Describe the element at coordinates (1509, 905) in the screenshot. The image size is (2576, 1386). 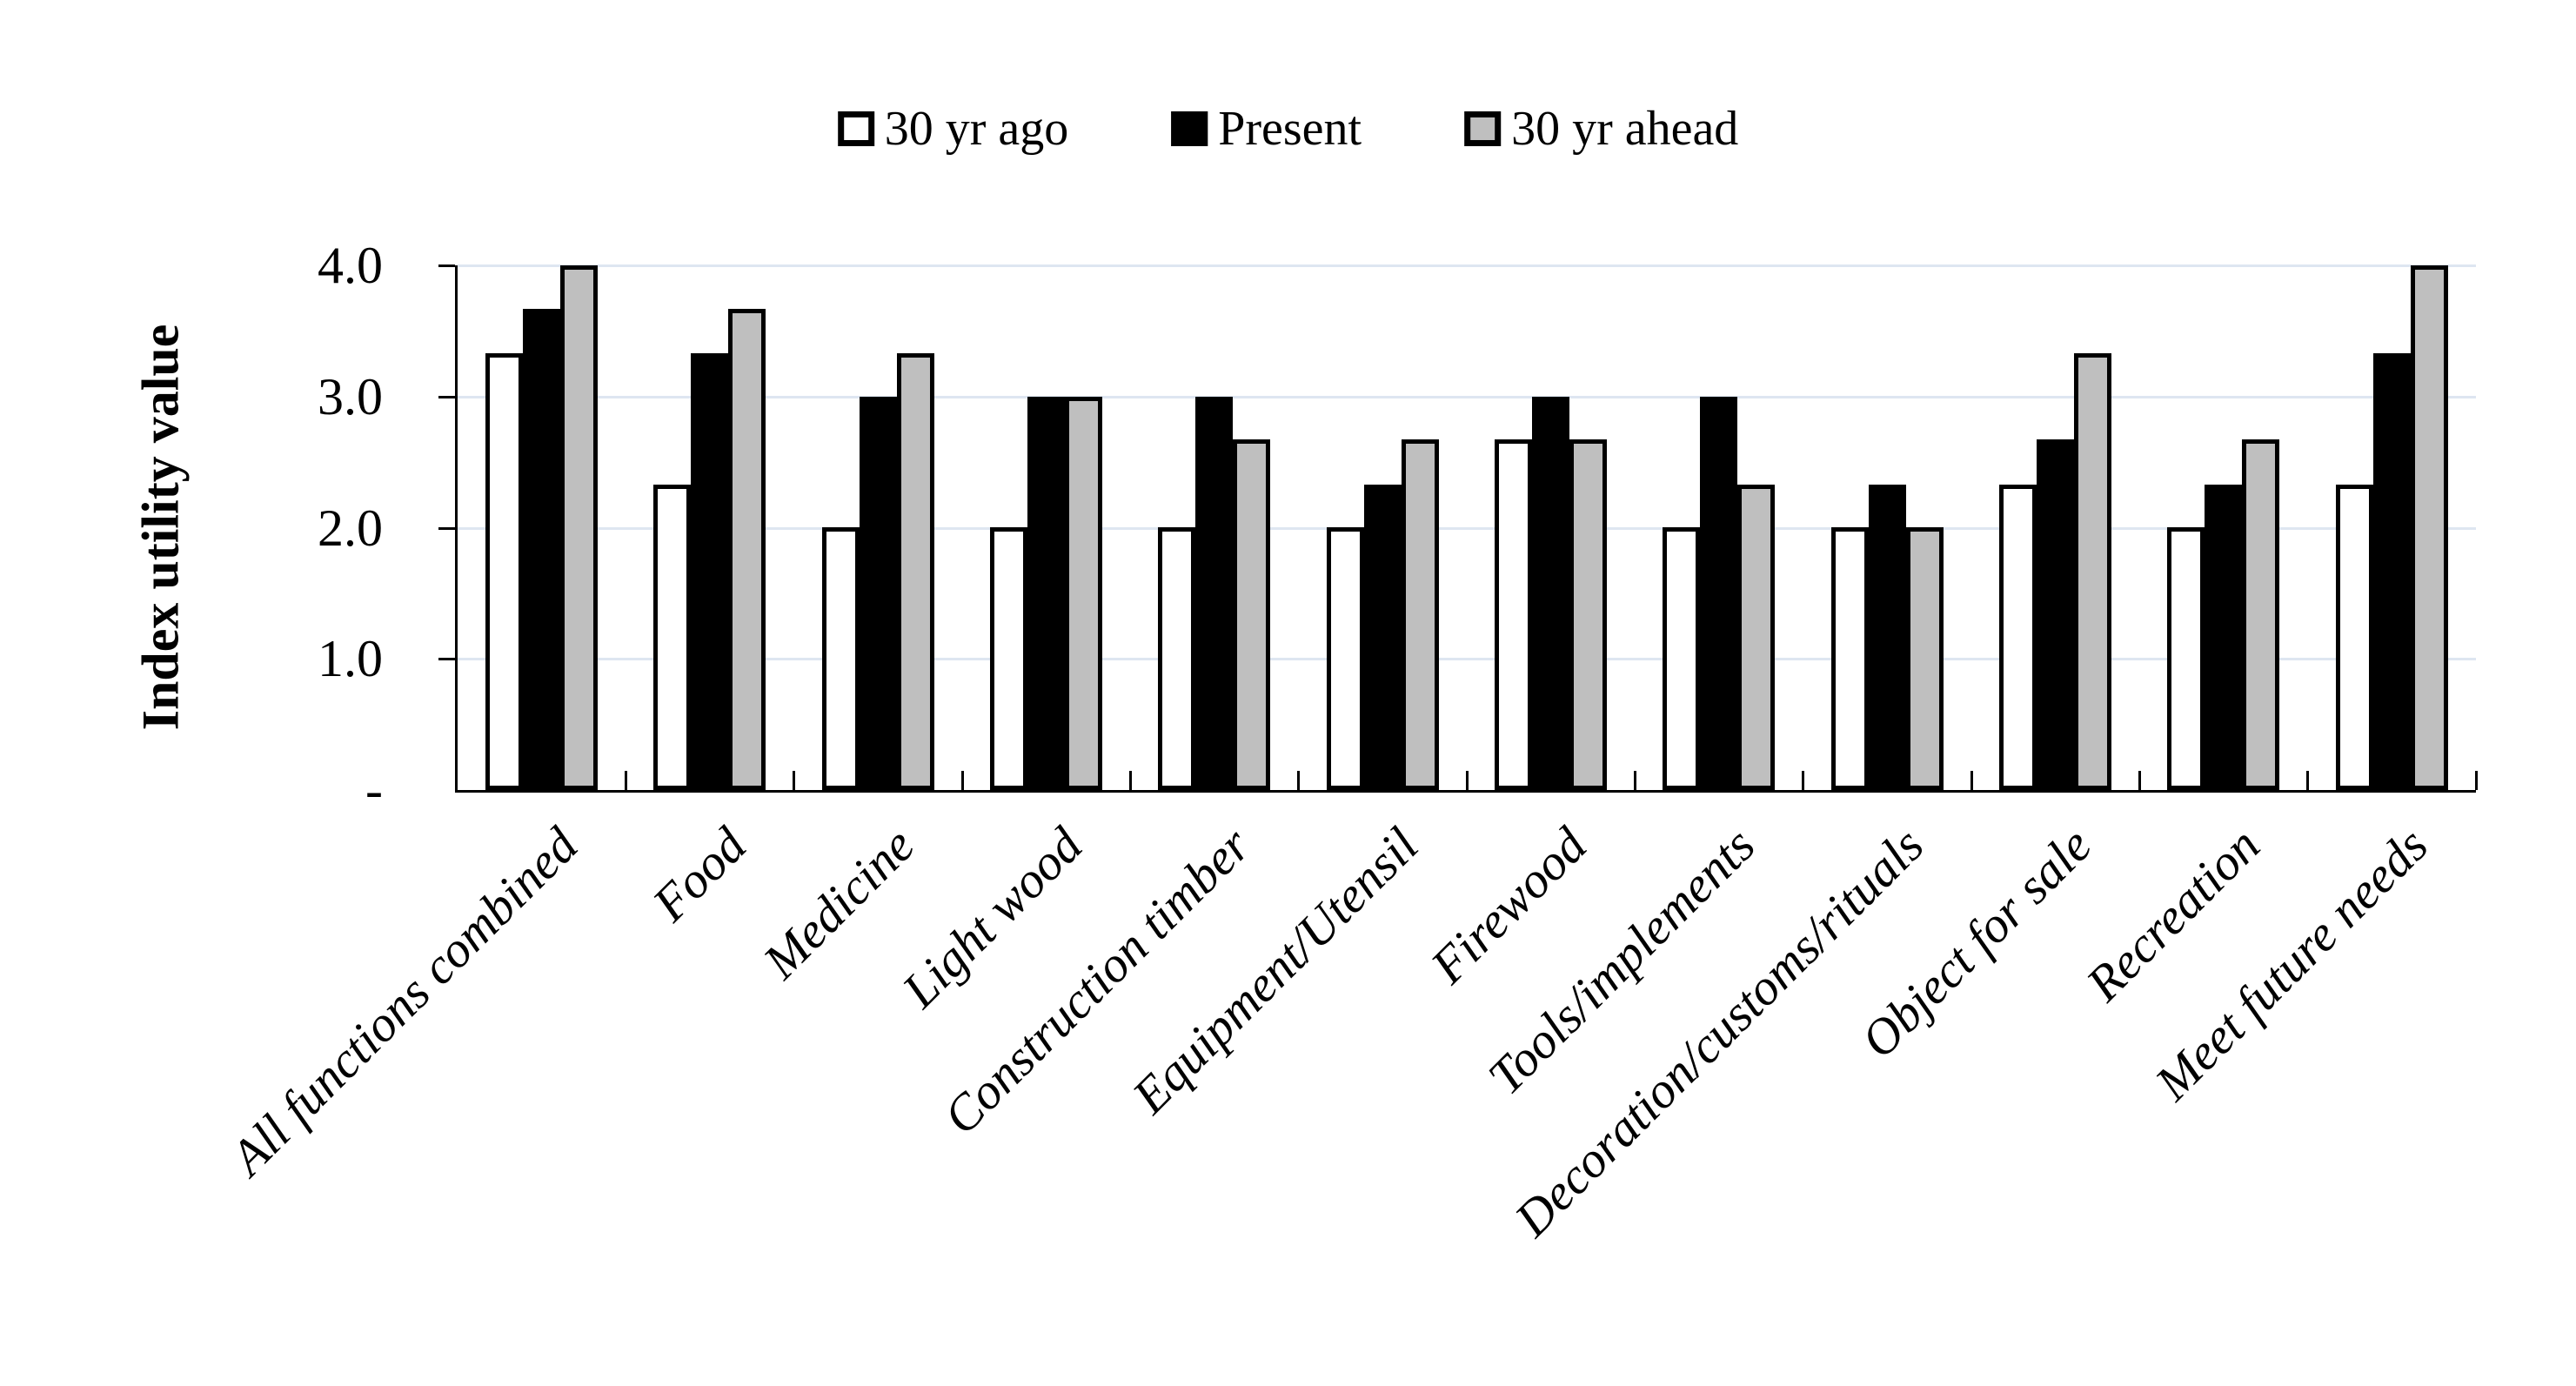
I see `category-label: Firewood` at that location.